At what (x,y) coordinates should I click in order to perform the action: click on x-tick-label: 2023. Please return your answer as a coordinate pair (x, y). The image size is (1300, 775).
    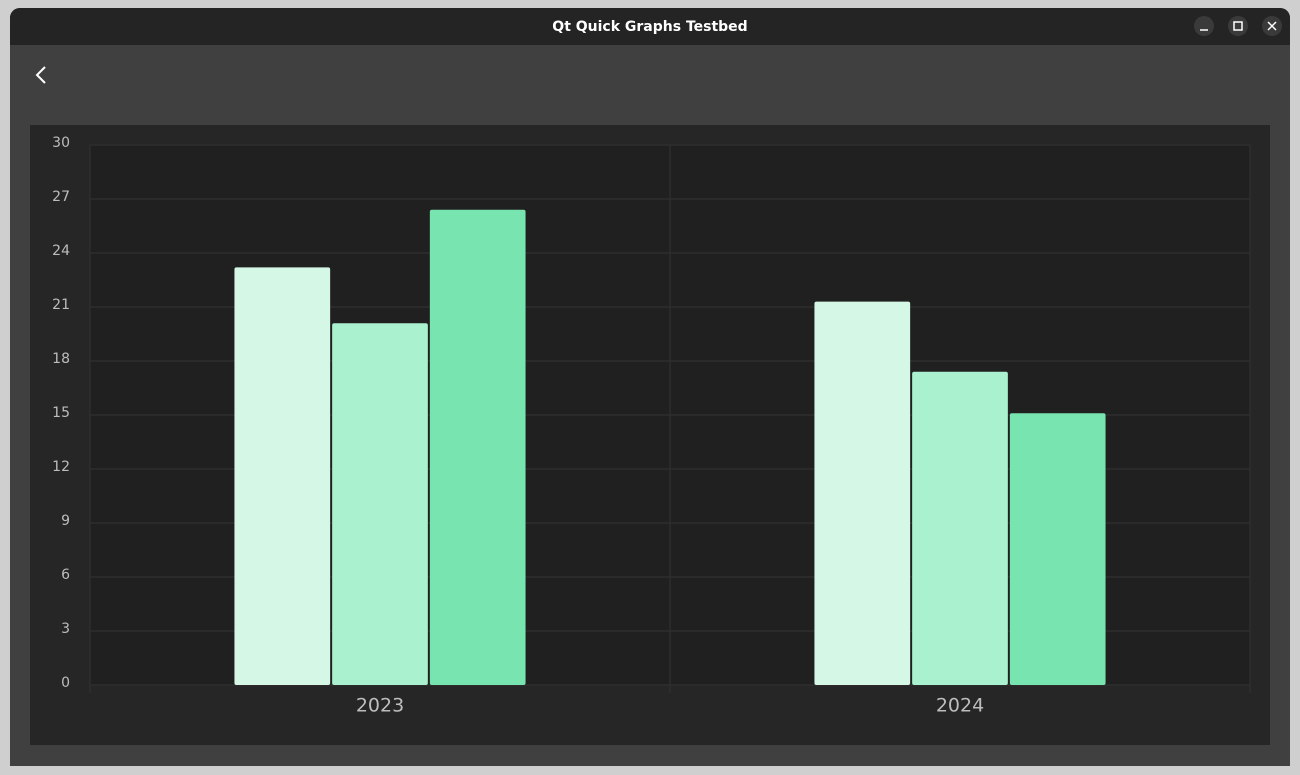
    Looking at the image, I should click on (380, 706).